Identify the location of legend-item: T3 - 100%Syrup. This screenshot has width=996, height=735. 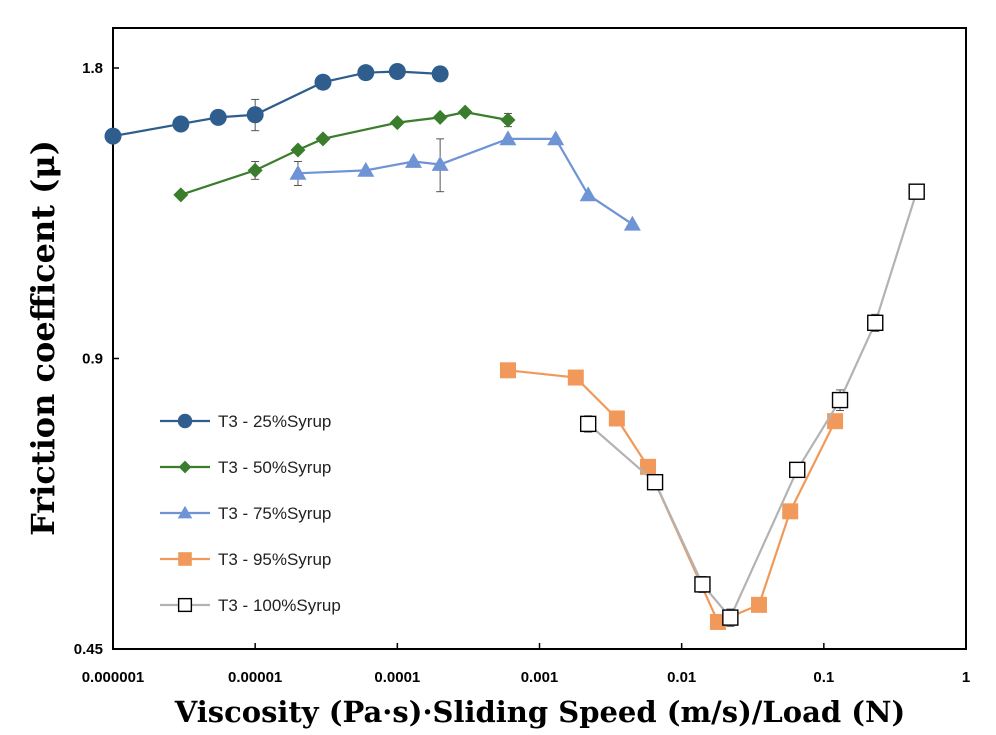
(250, 605).